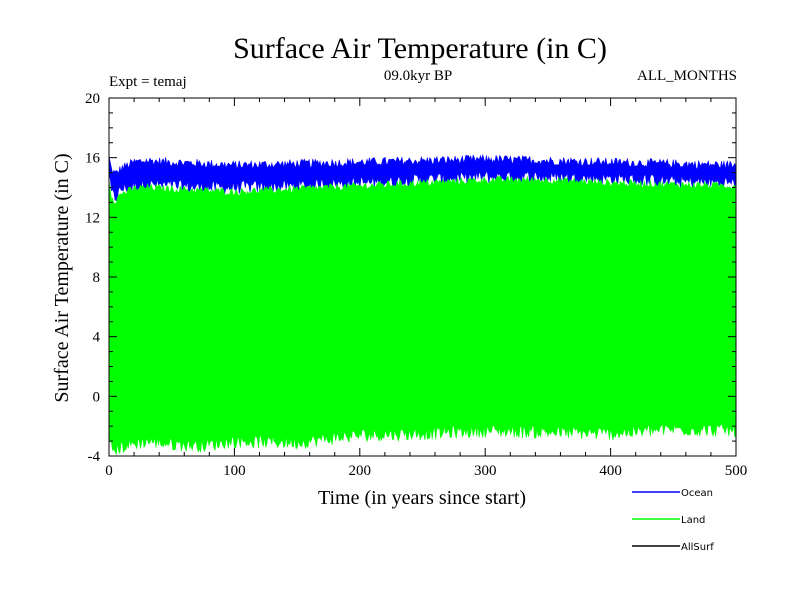 The width and height of the screenshot is (800, 600). What do you see at coordinates (109, 471) in the screenshot?
I see `x-tick-label: 0` at bounding box center [109, 471].